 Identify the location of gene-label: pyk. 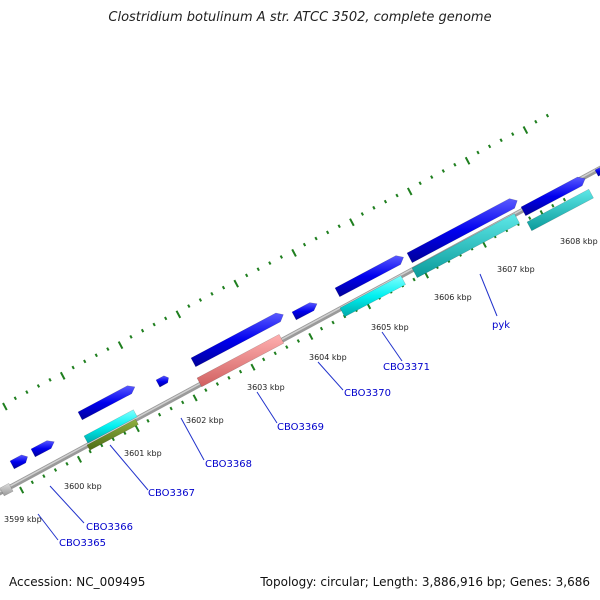
(501, 325).